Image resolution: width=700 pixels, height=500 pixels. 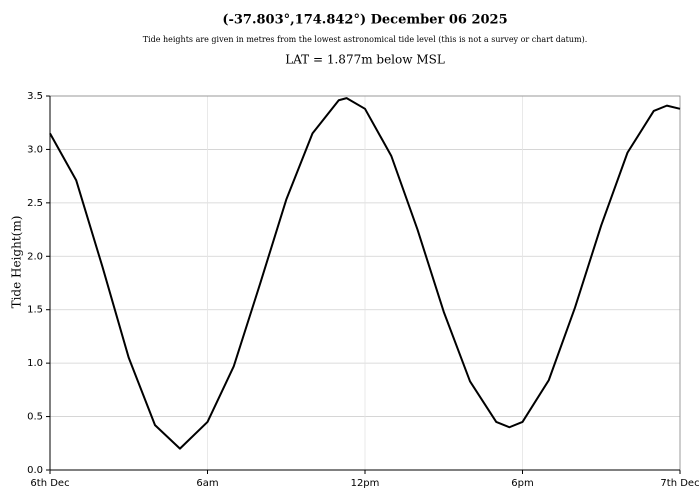 What do you see at coordinates (35, 417) in the screenshot?
I see `y-tick-label: 0.5` at bounding box center [35, 417].